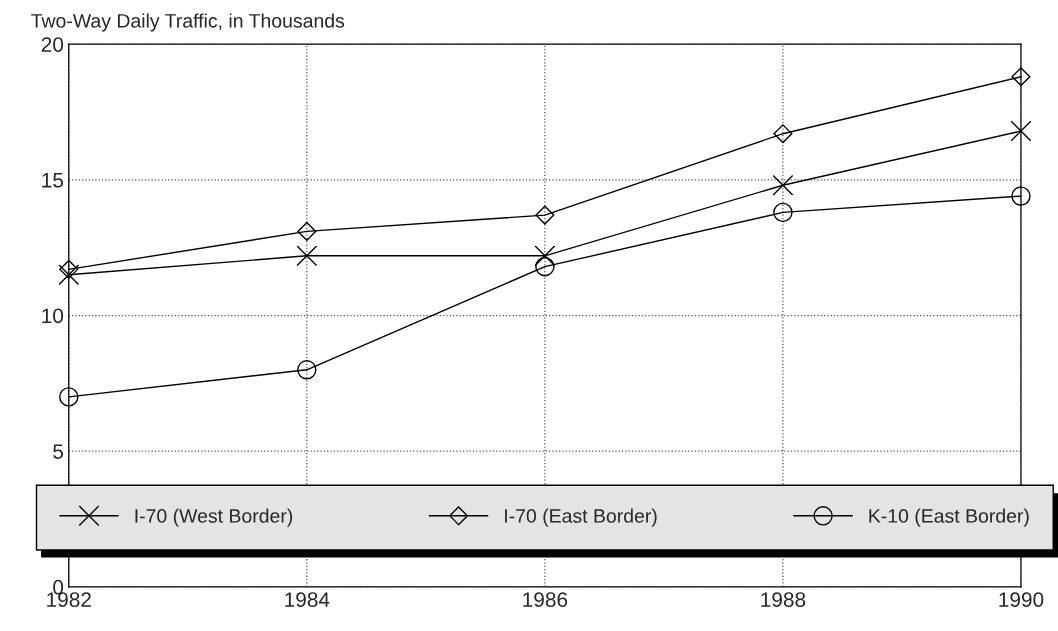 The height and width of the screenshot is (631, 1058). I want to click on legend-label: K-10 (East Border), so click(949, 517).